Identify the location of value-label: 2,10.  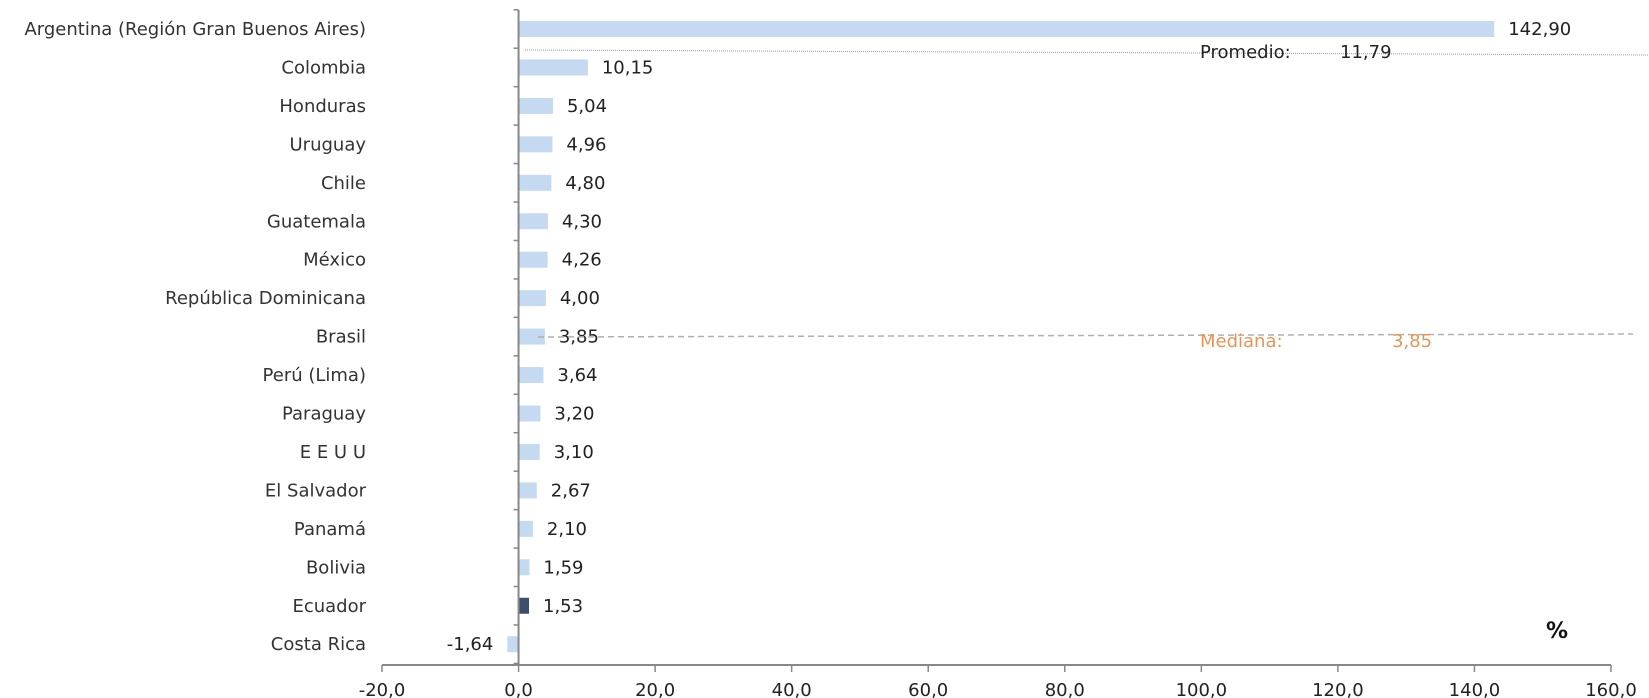
(567, 529).